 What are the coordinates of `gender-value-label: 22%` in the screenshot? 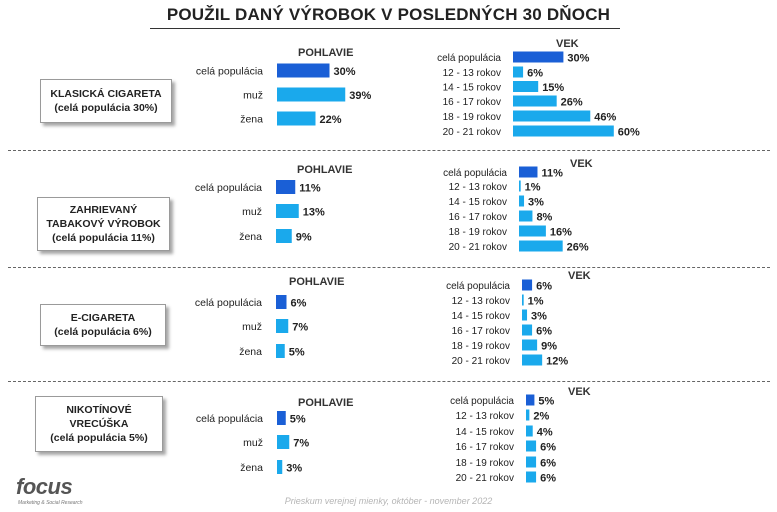 It's located at (331, 120).